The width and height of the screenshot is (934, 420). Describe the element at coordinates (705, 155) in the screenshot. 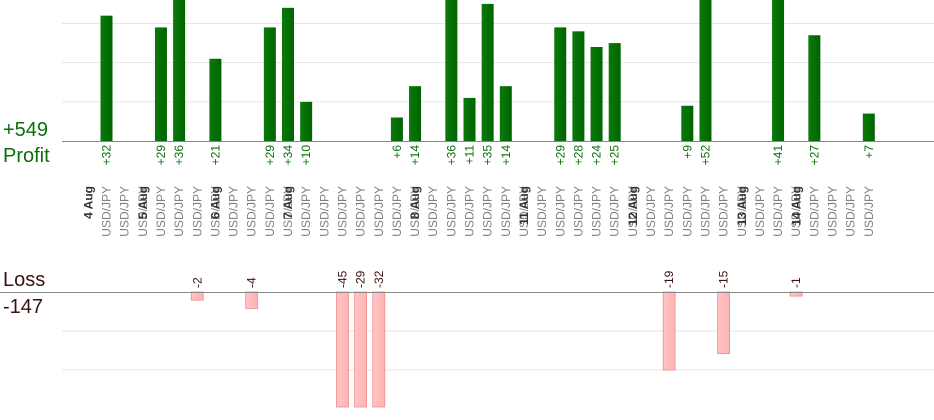

I see `profit-value-label: +52` at that location.